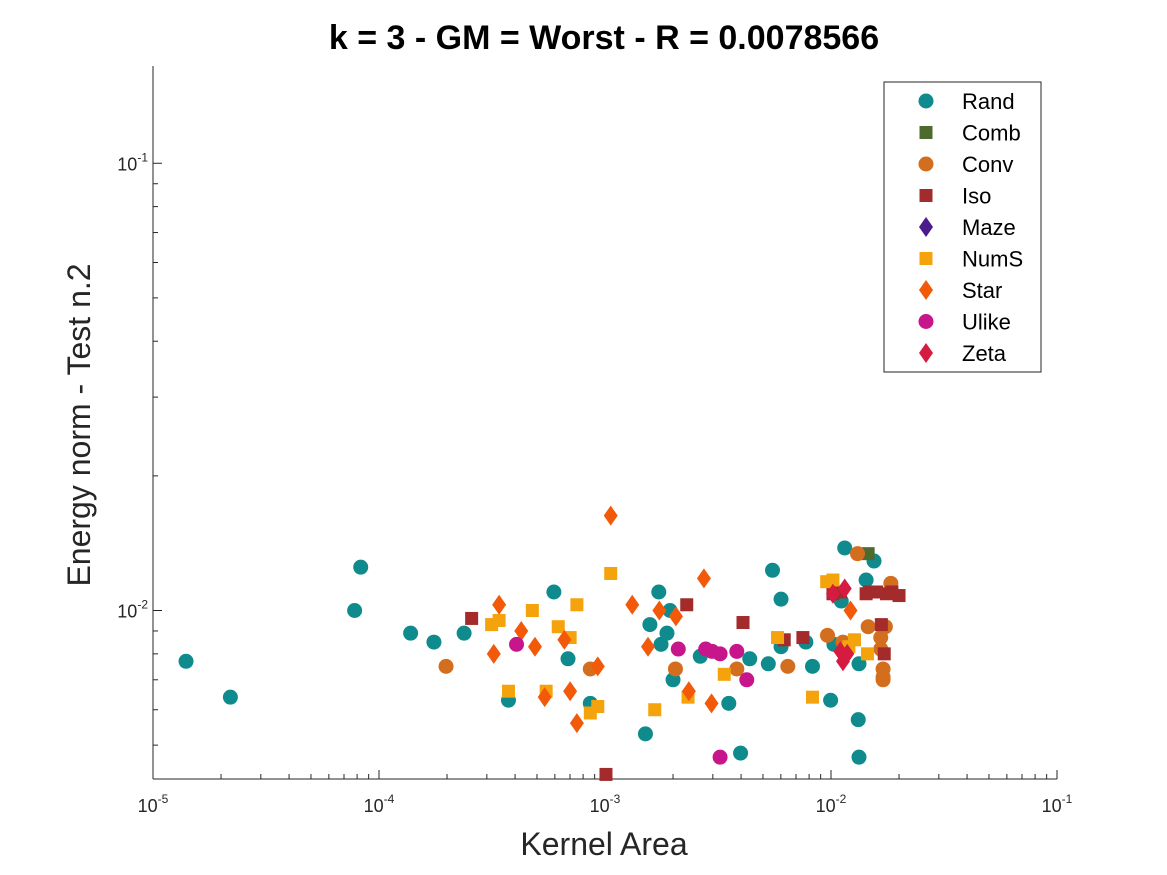 This screenshot has width=1167, height=875. Describe the element at coordinates (153, 804) in the screenshot. I see `x-tick-label: 10⁻⁵` at that location.